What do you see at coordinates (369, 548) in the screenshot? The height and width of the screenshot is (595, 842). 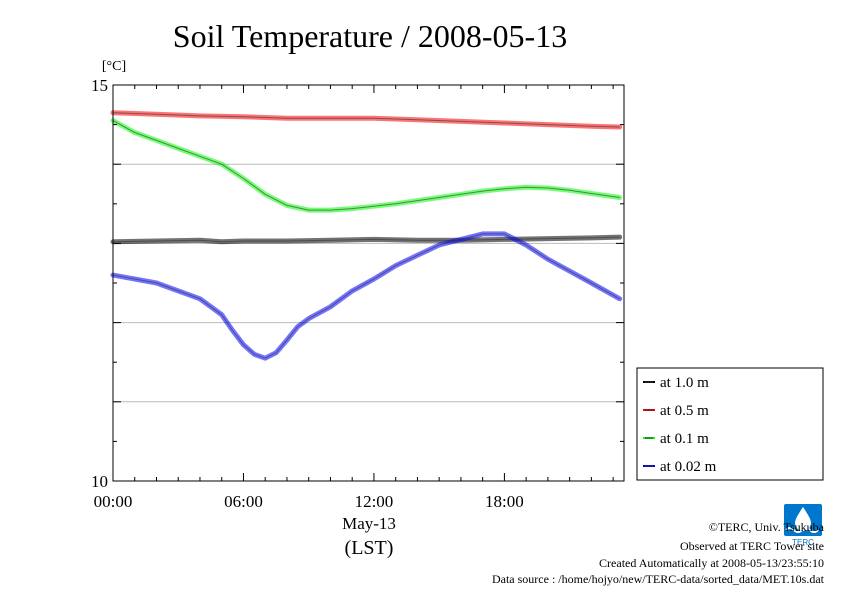 I see `x-axis-label: (LST)` at bounding box center [369, 548].